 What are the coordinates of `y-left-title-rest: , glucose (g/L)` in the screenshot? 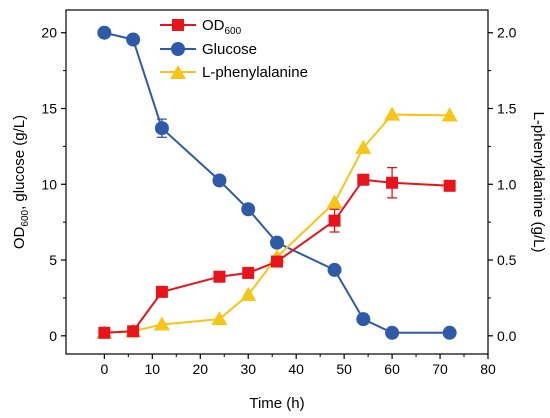 It's located at (19, 162).